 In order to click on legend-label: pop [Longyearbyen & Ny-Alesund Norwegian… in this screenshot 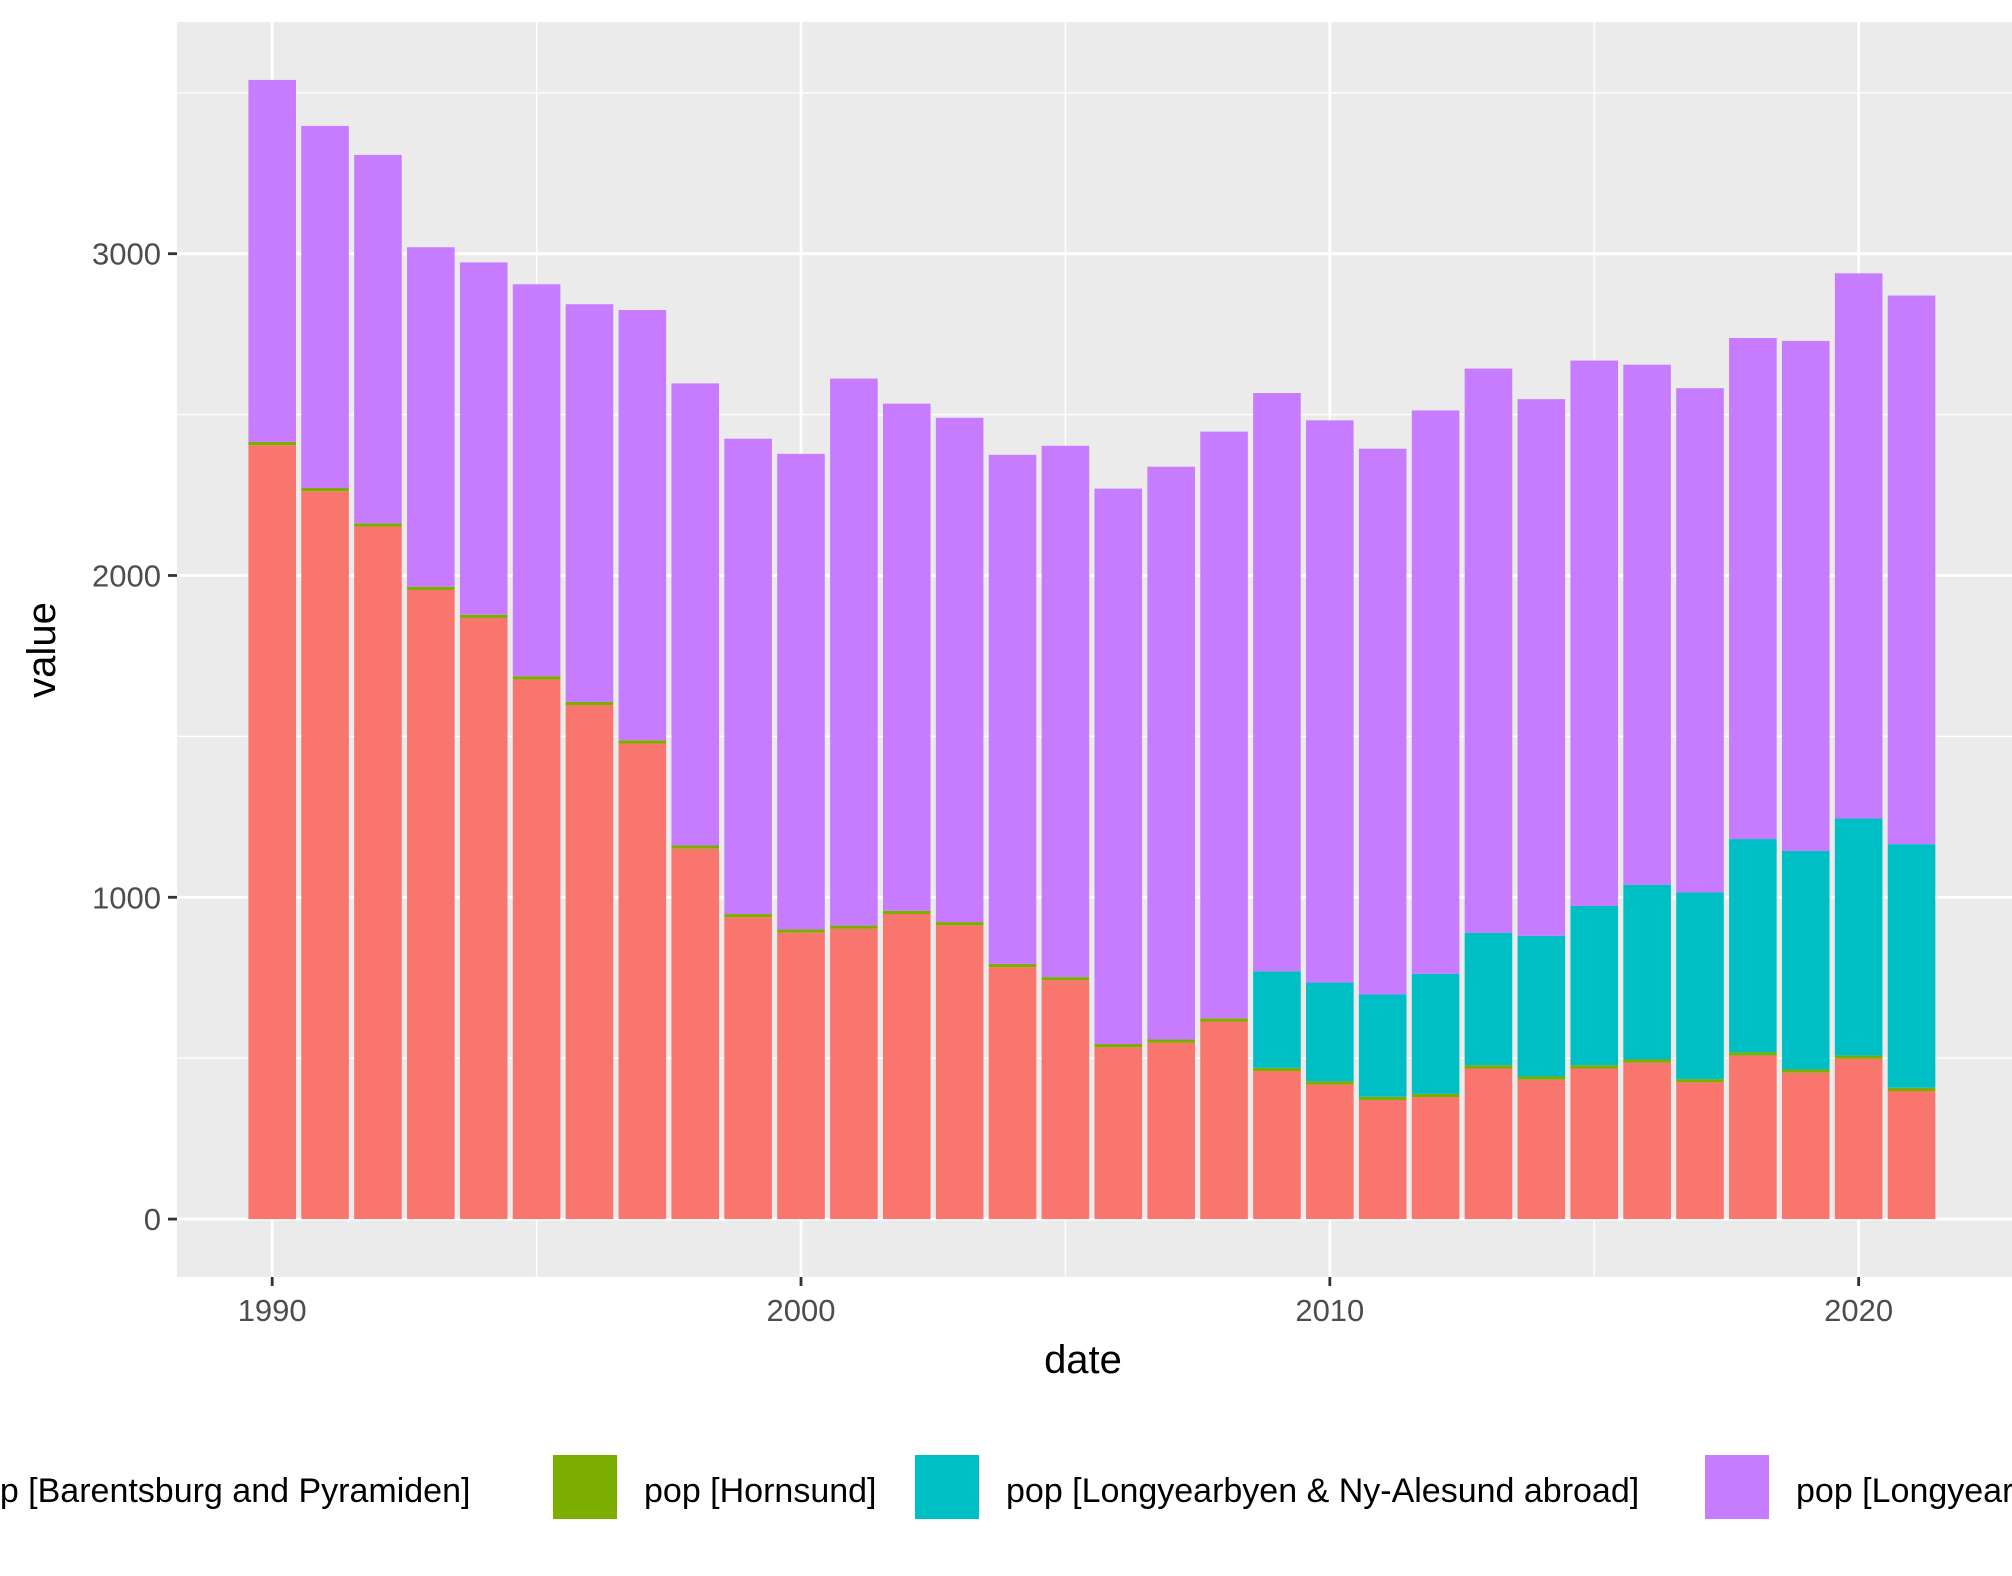, I will do `click(1904, 1491)`.